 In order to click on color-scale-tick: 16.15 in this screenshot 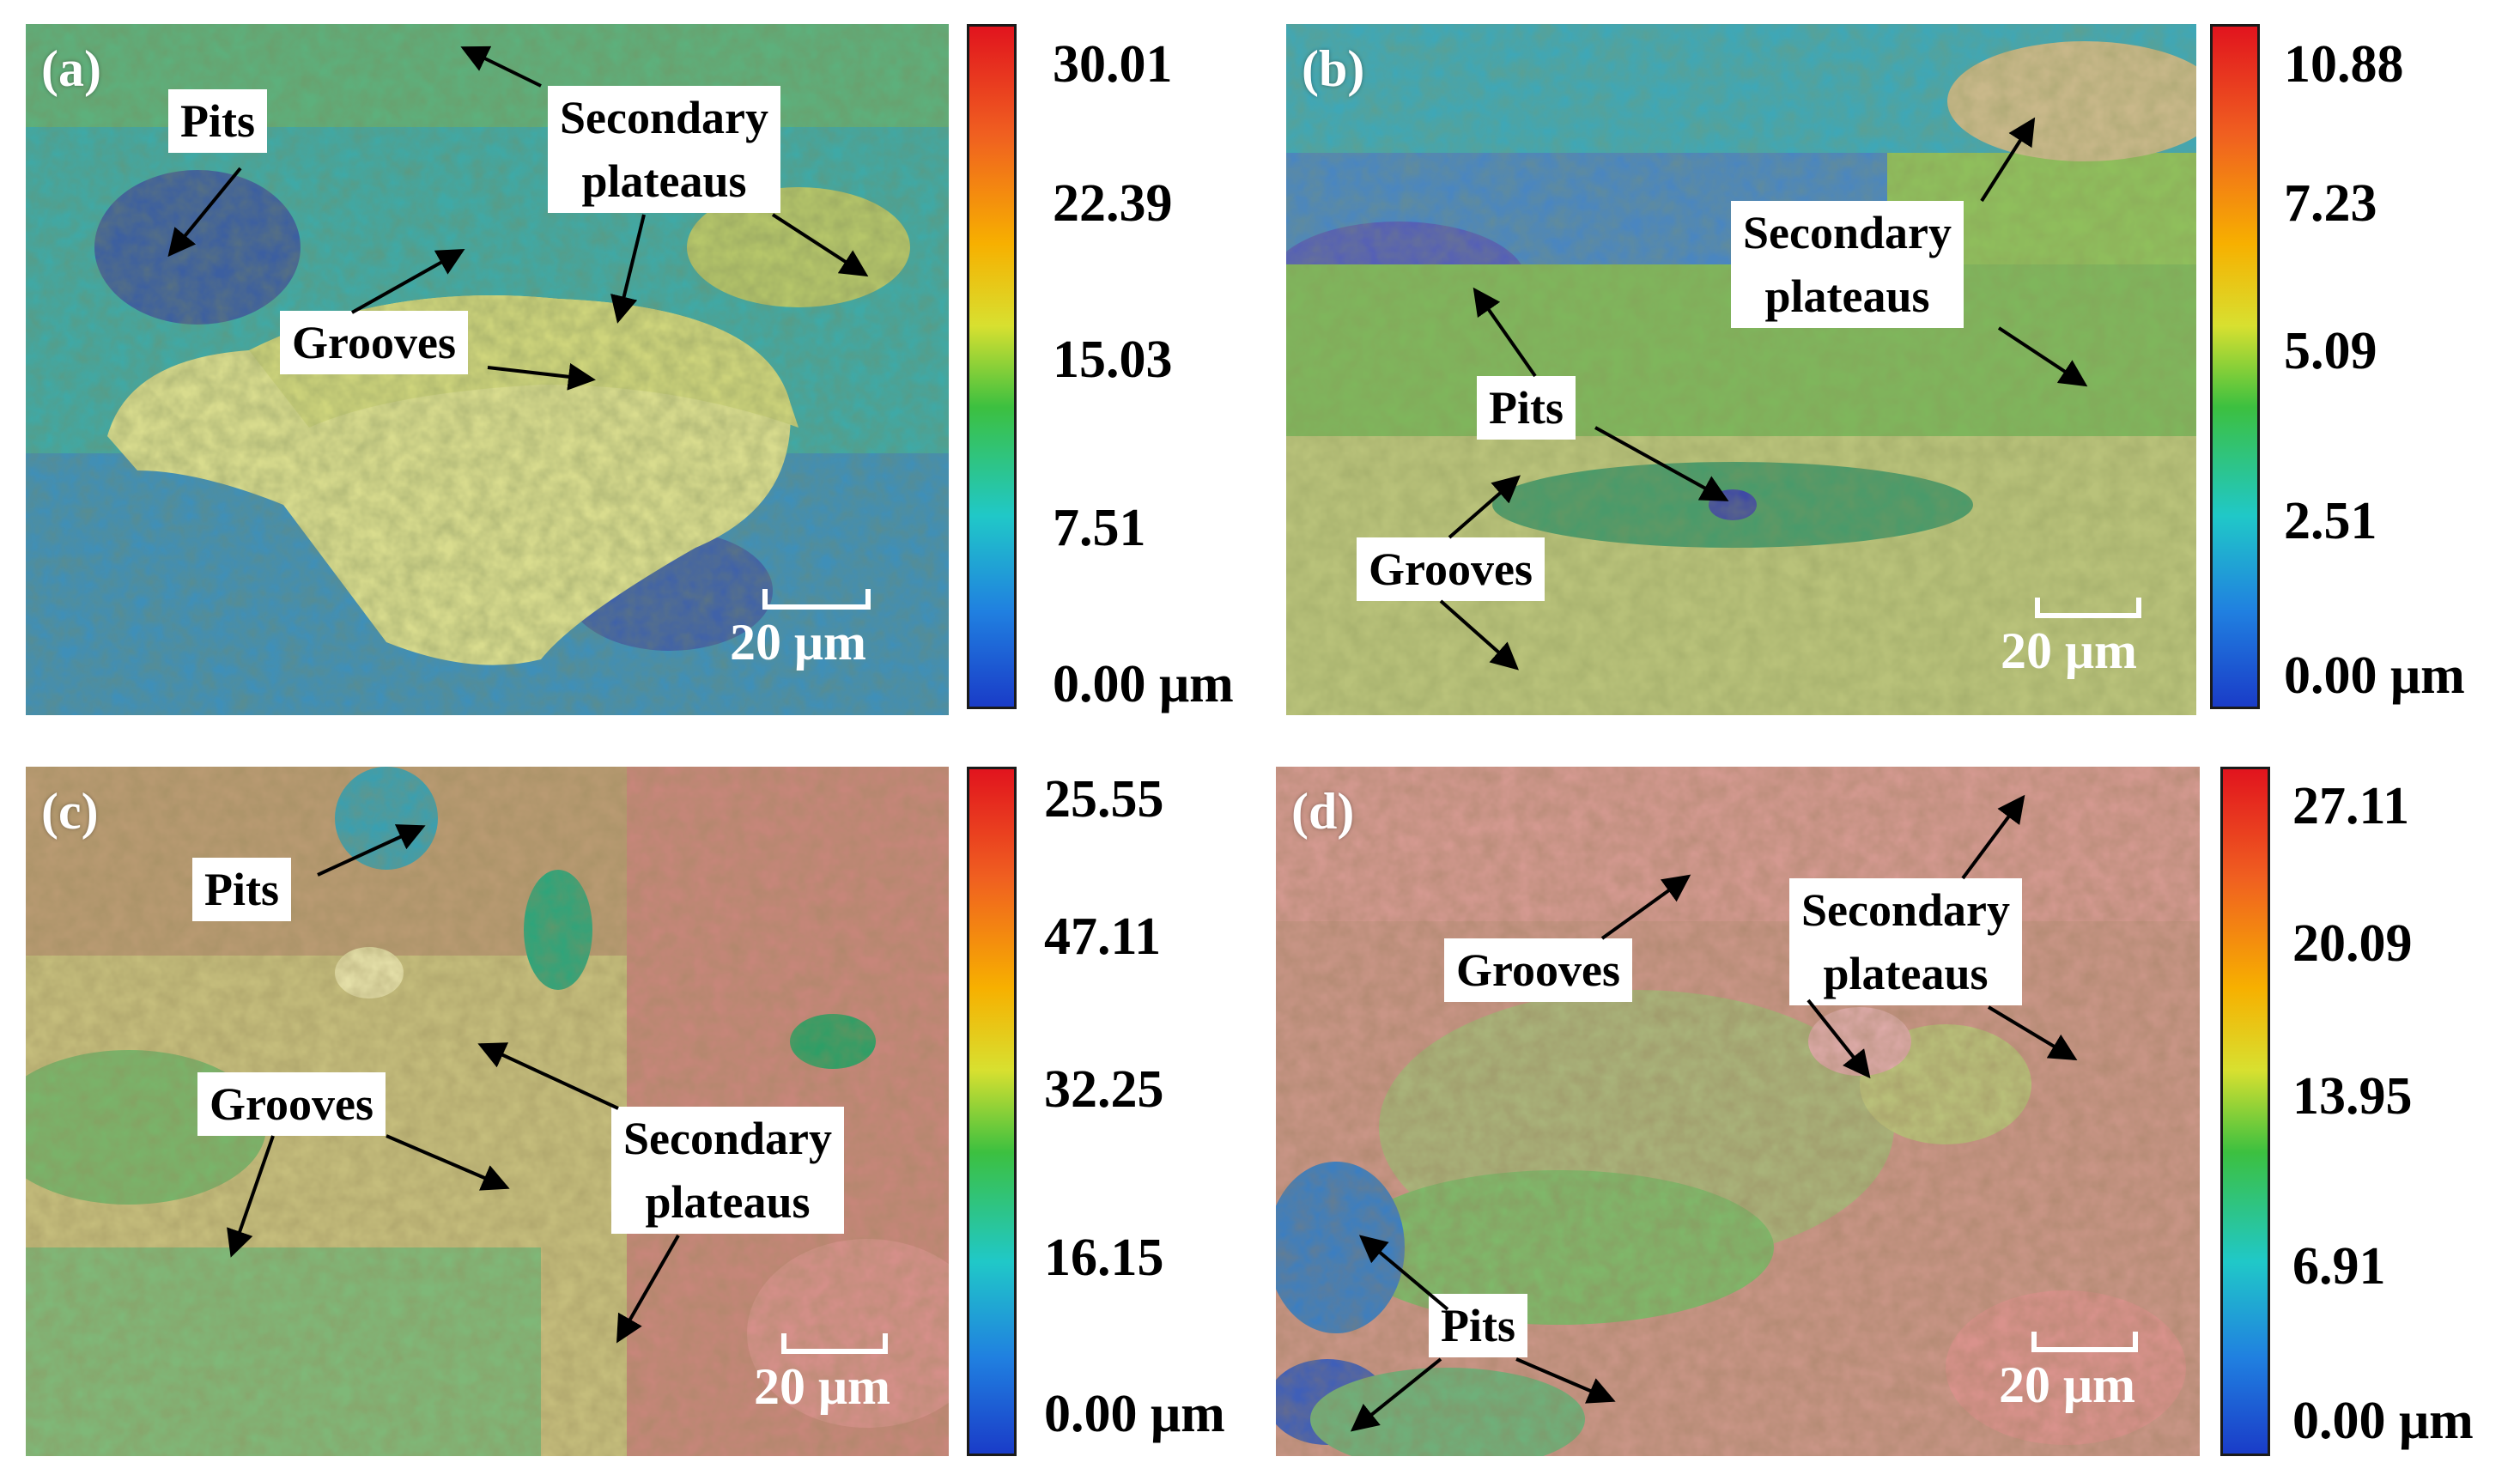, I will do `click(1104, 1258)`.